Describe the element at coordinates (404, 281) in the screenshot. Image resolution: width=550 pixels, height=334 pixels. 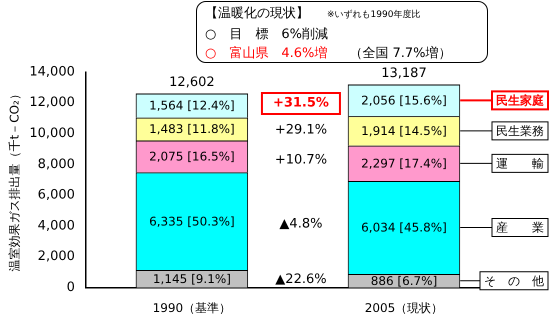
I see `data-label: 886 [6.7%]` at that location.